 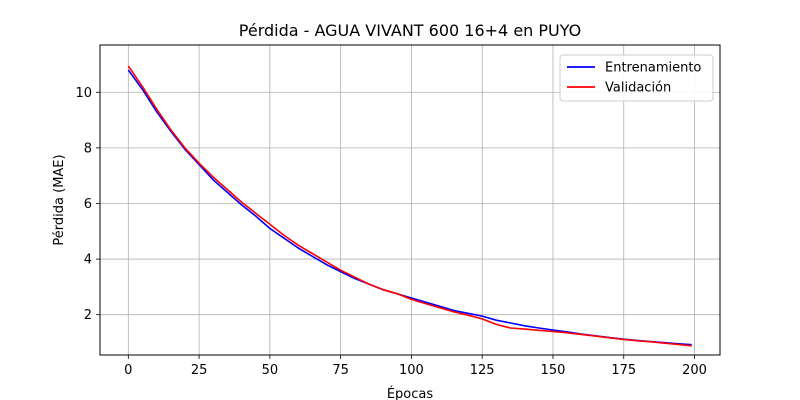 I want to click on y-tick-label: 2, so click(x=88, y=315).